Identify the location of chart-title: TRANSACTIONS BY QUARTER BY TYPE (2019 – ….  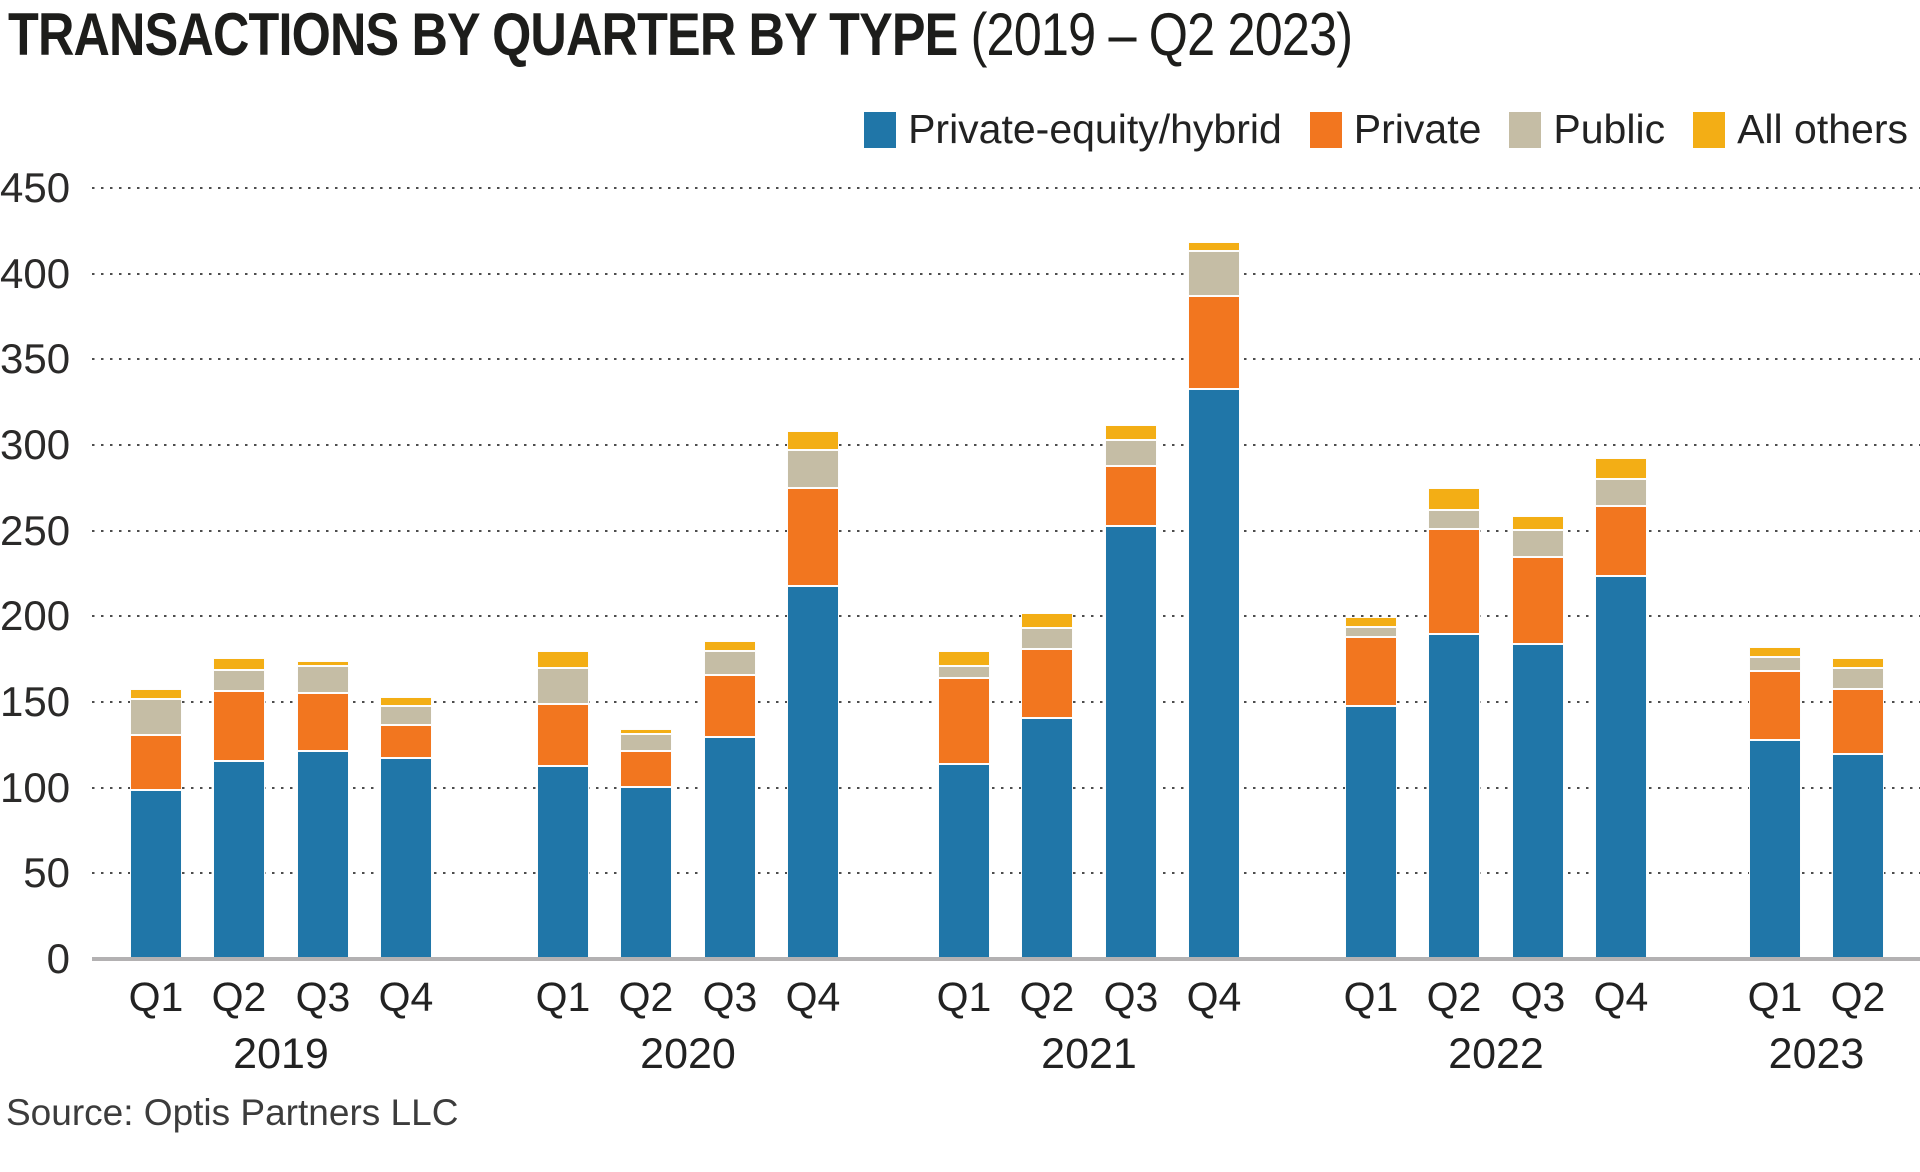
(680, 34).